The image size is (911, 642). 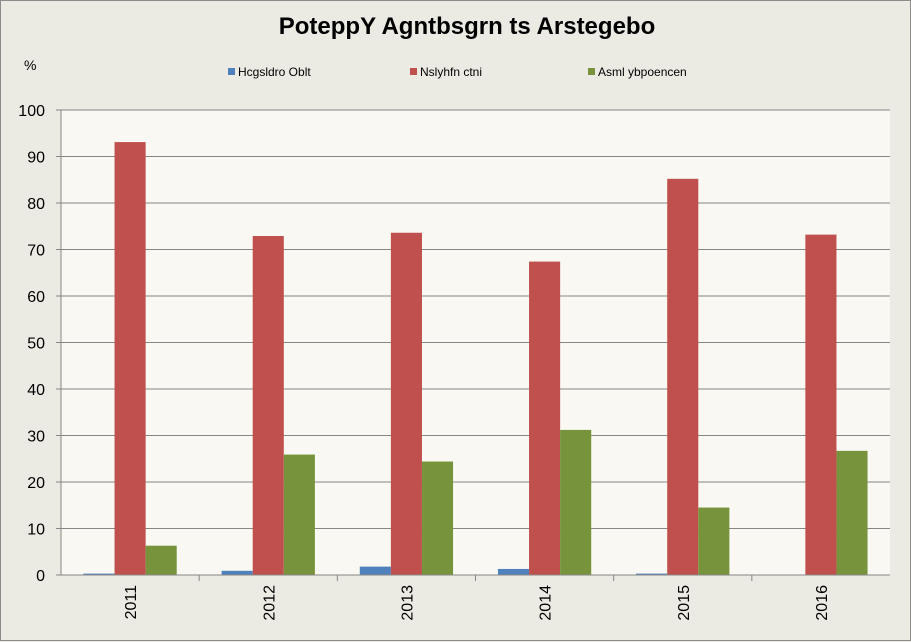 I want to click on y-tick-label: 100, so click(x=31, y=111).